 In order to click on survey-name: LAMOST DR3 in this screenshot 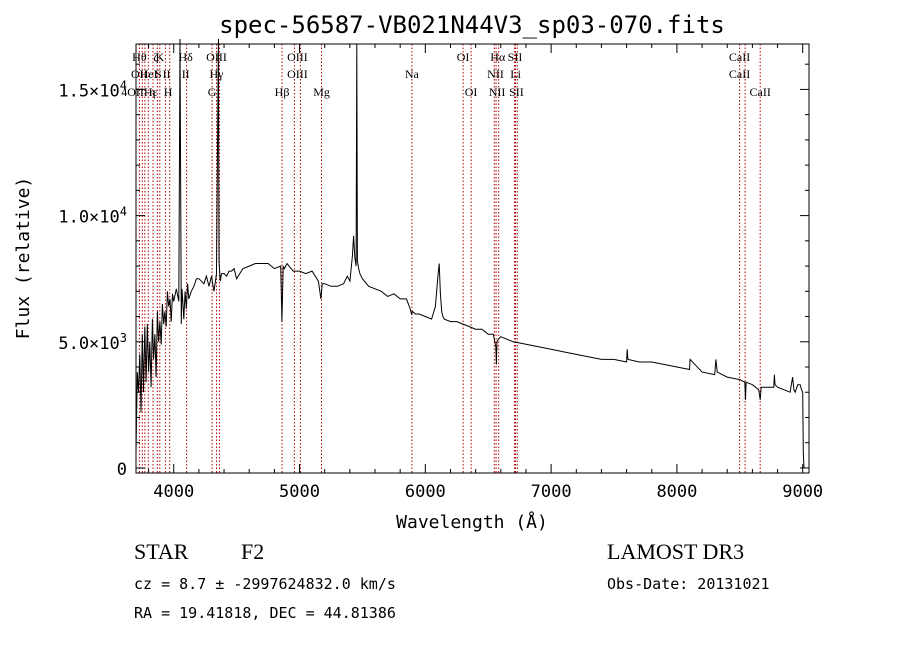, I will do `click(676, 551)`.